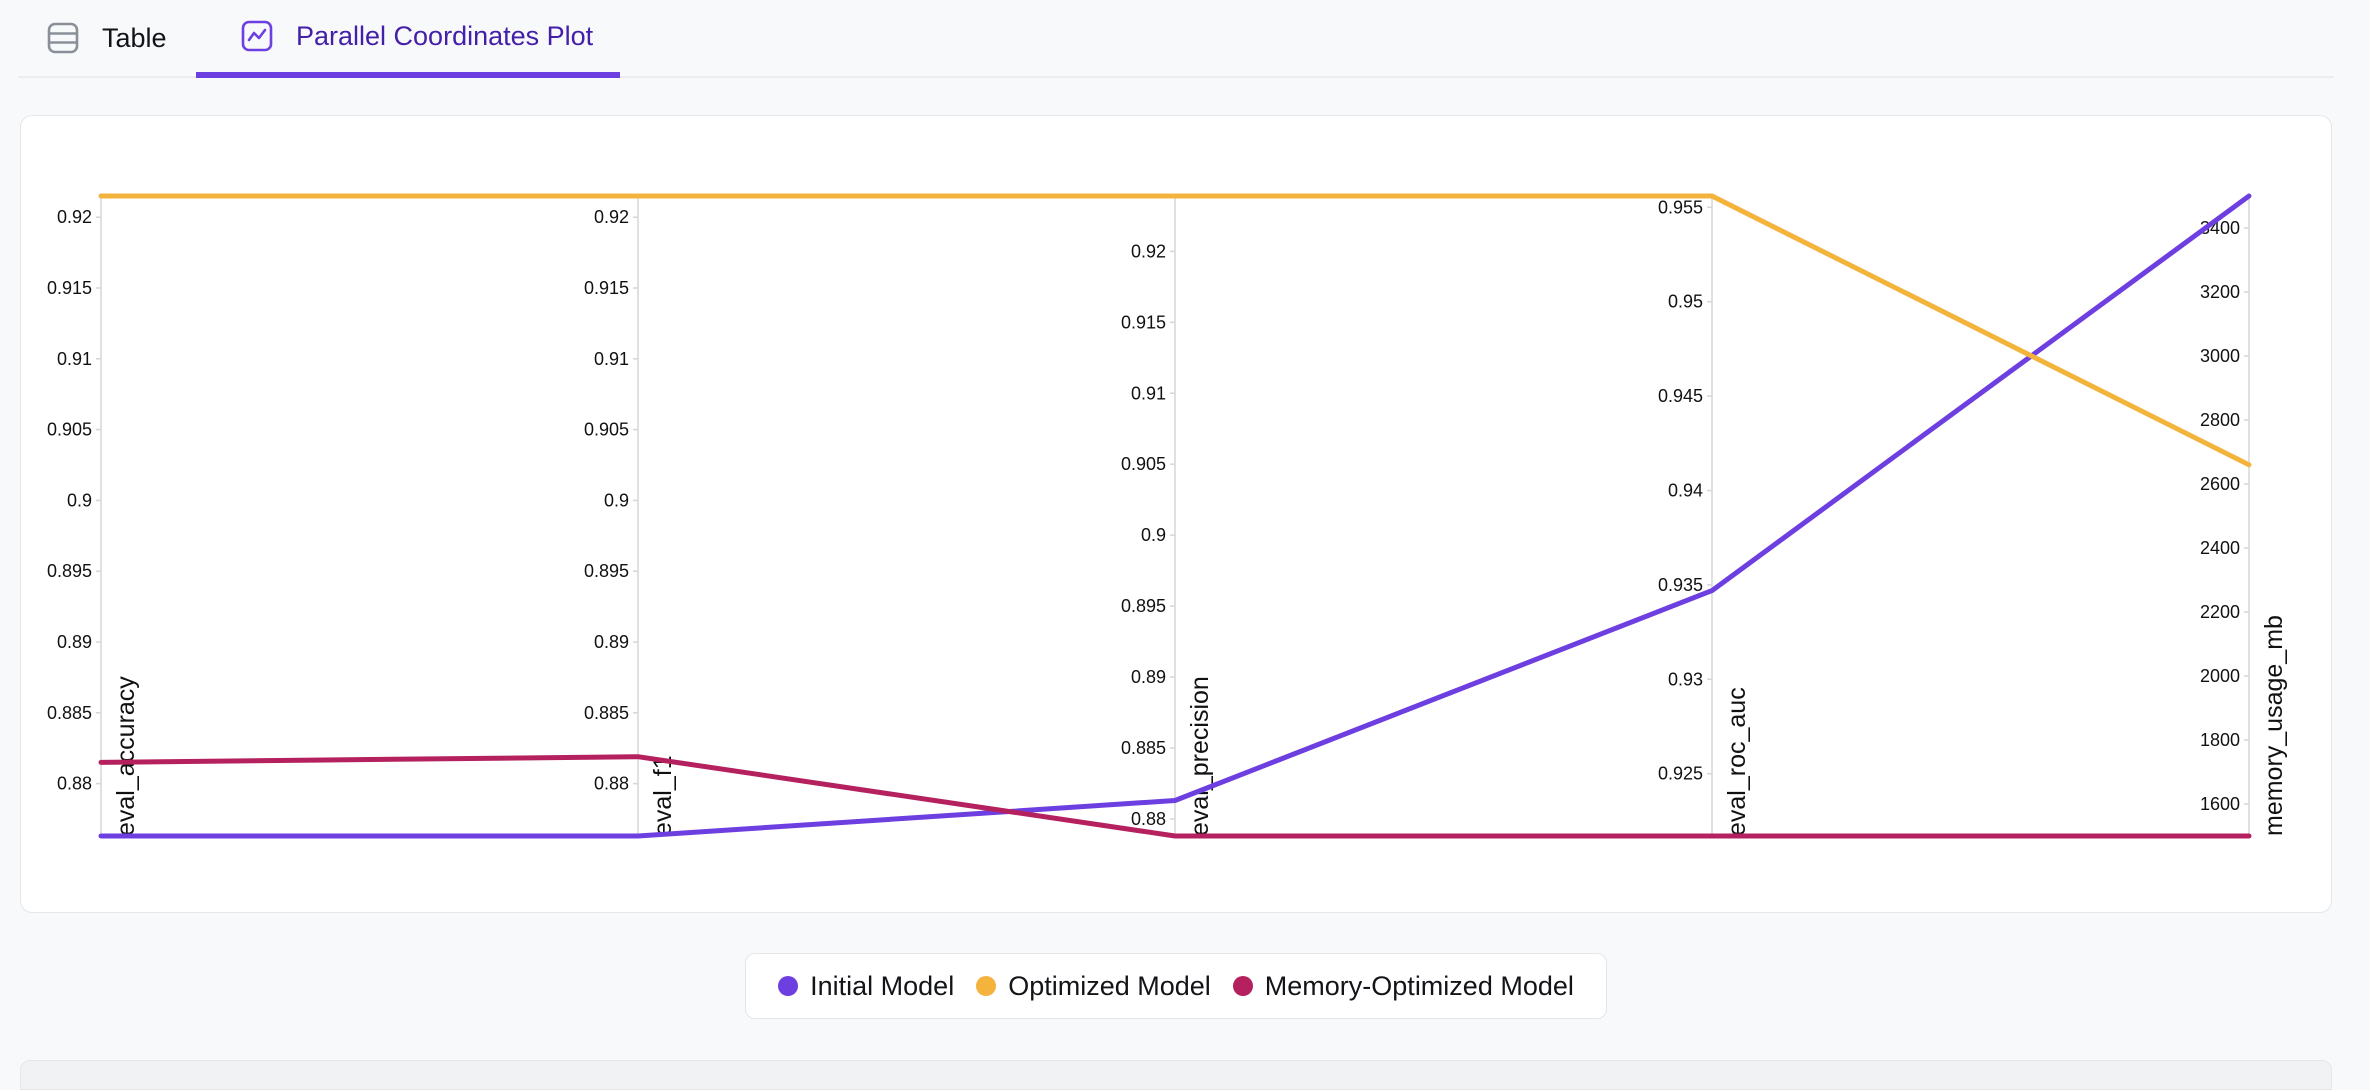 Image resolution: width=2370 pixels, height=1090 pixels. I want to click on legend-item-optimized-model: Optimized Model, so click(1093, 986).